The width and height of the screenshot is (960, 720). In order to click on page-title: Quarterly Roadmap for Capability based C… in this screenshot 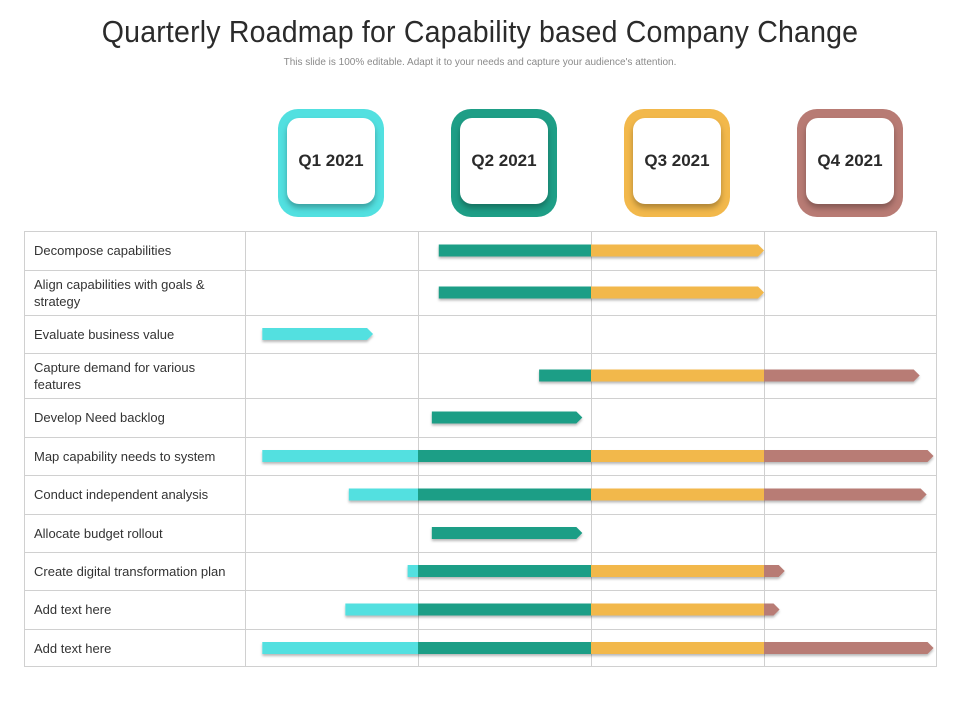, I will do `click(480, 31)`.